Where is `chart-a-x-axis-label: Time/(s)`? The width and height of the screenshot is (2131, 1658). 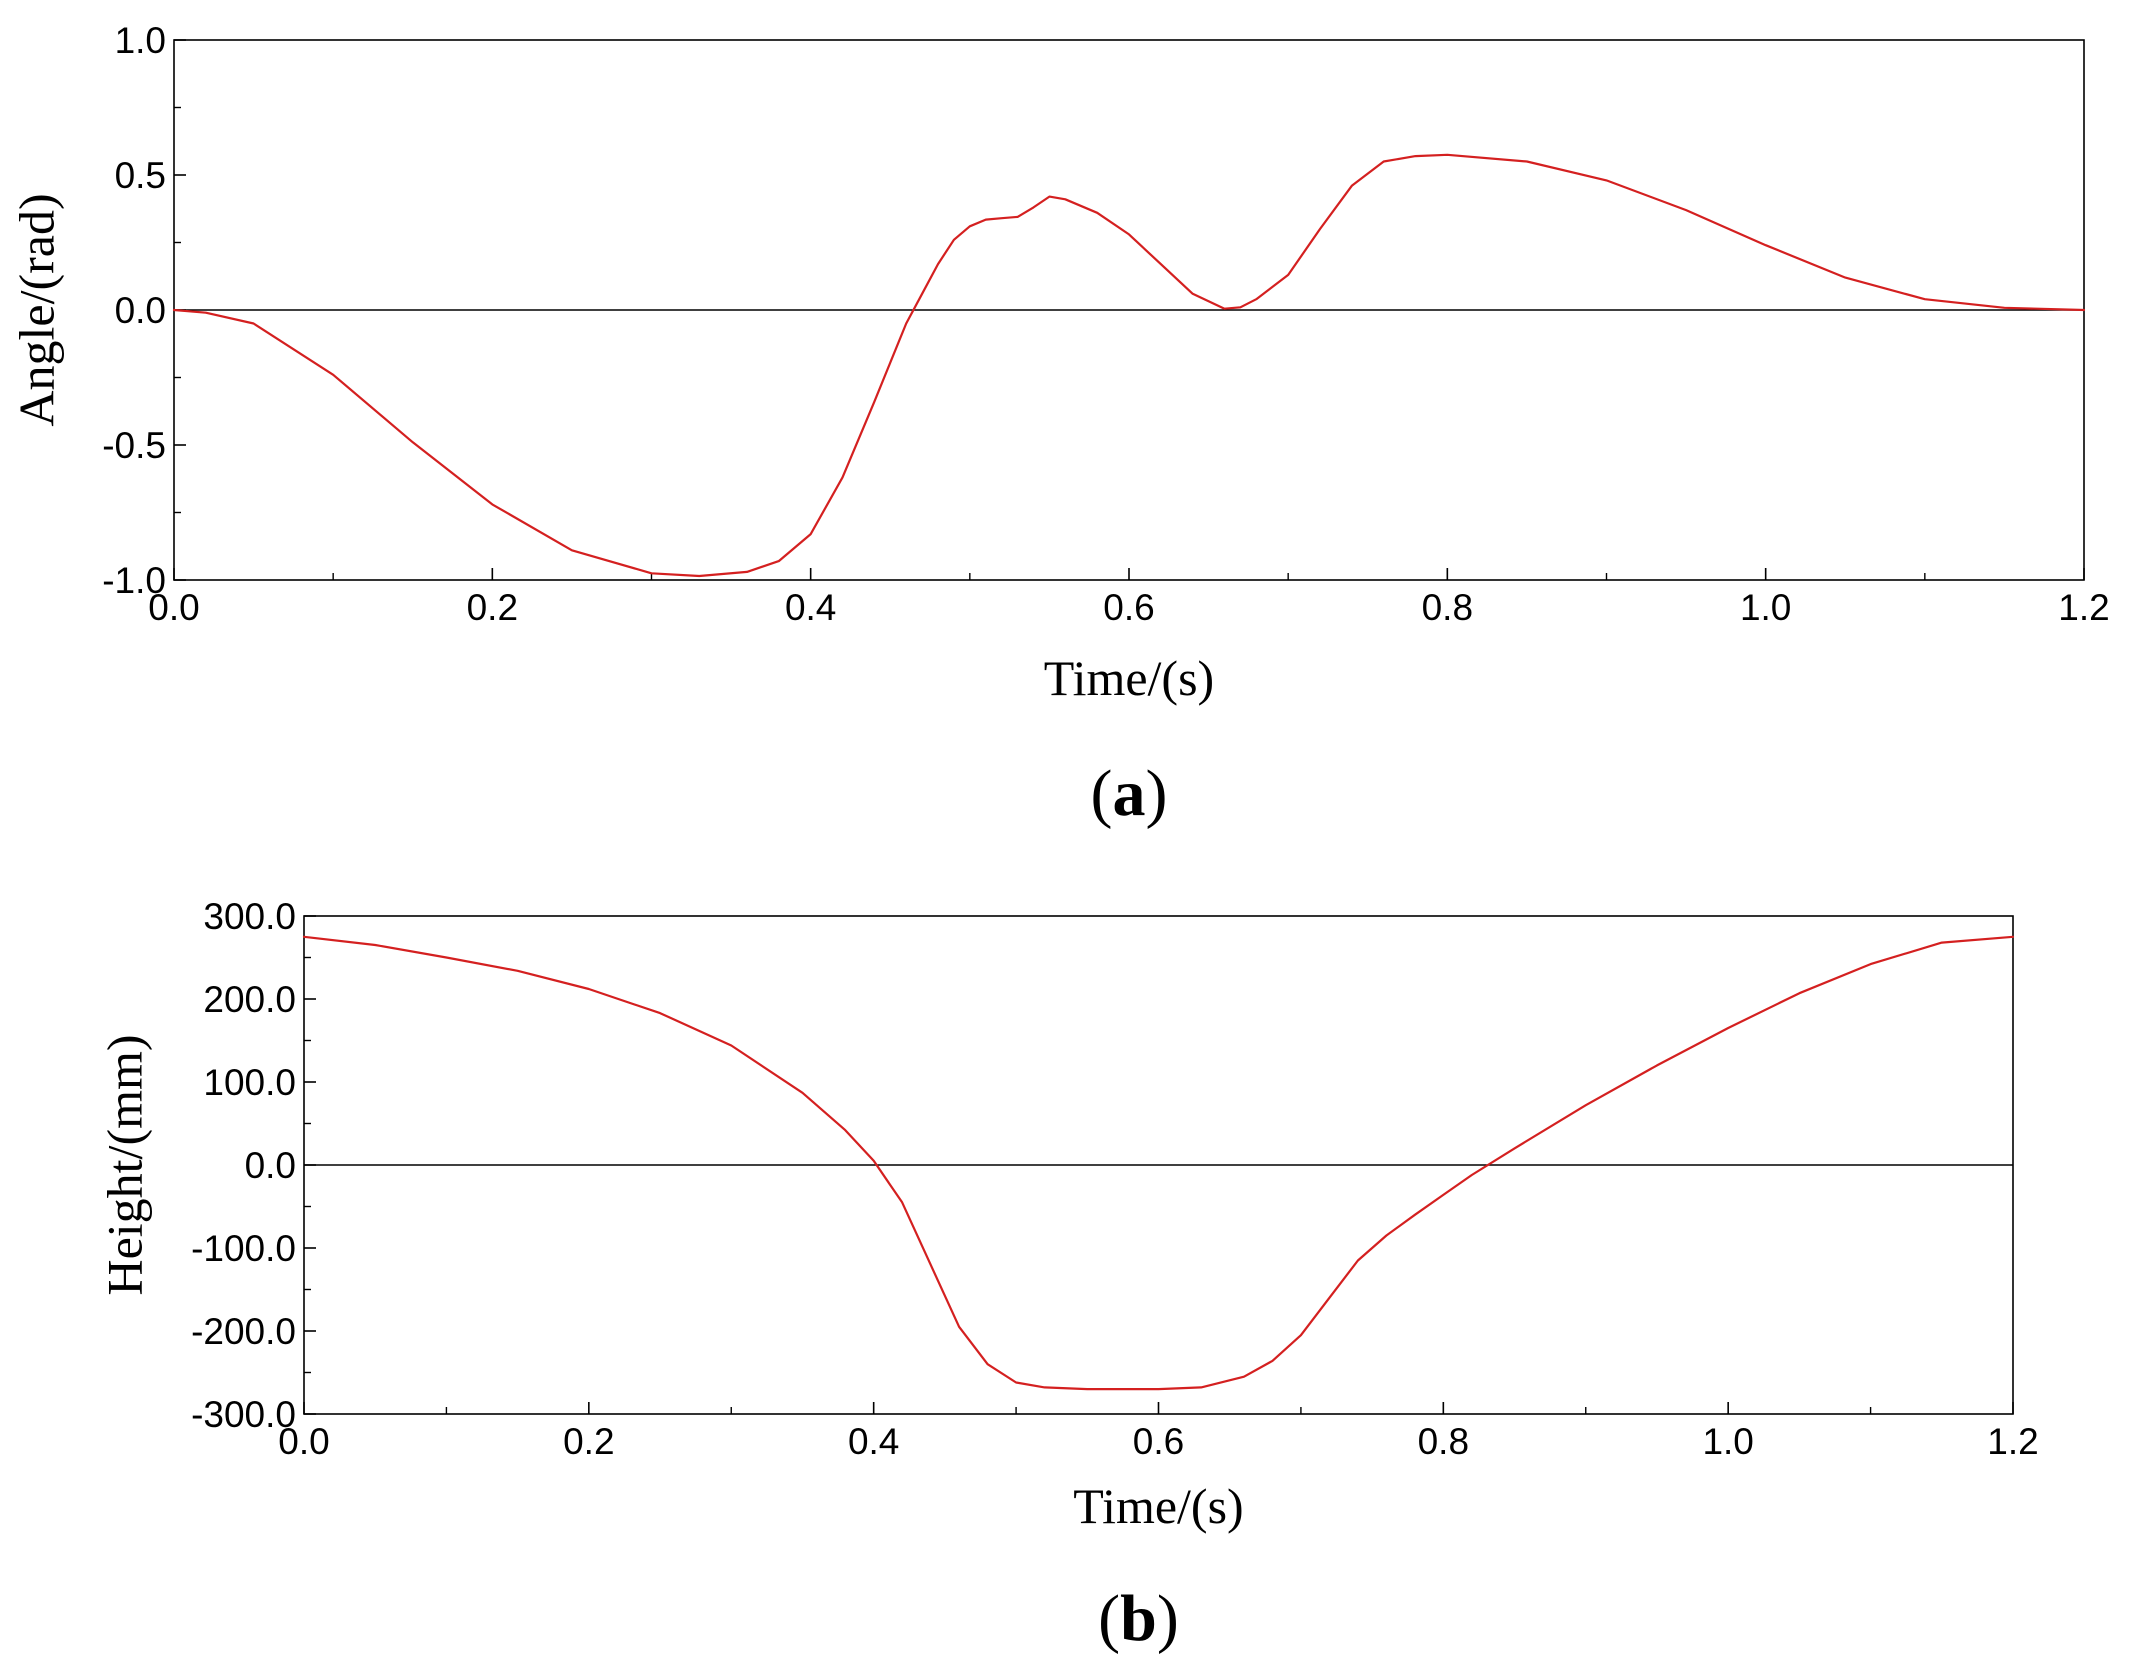 chart-a-x-axis-label: Time/(s) is located at coordinates (1129, 678).